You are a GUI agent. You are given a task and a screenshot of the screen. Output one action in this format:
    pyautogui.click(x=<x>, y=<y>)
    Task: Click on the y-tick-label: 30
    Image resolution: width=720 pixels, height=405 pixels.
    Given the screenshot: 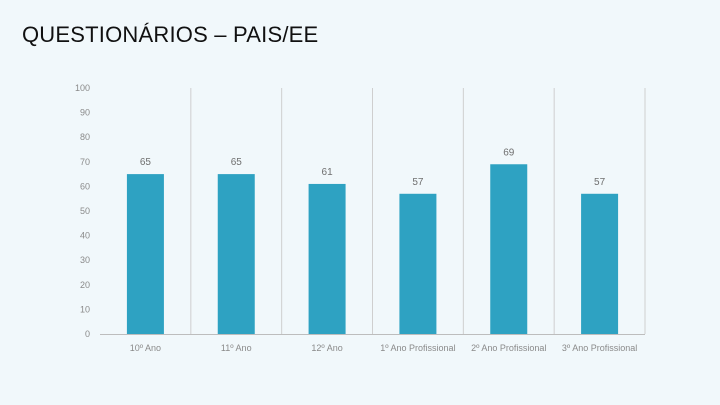 What is the action you would take?
    pyautogui.click(x=85, y=260)
    